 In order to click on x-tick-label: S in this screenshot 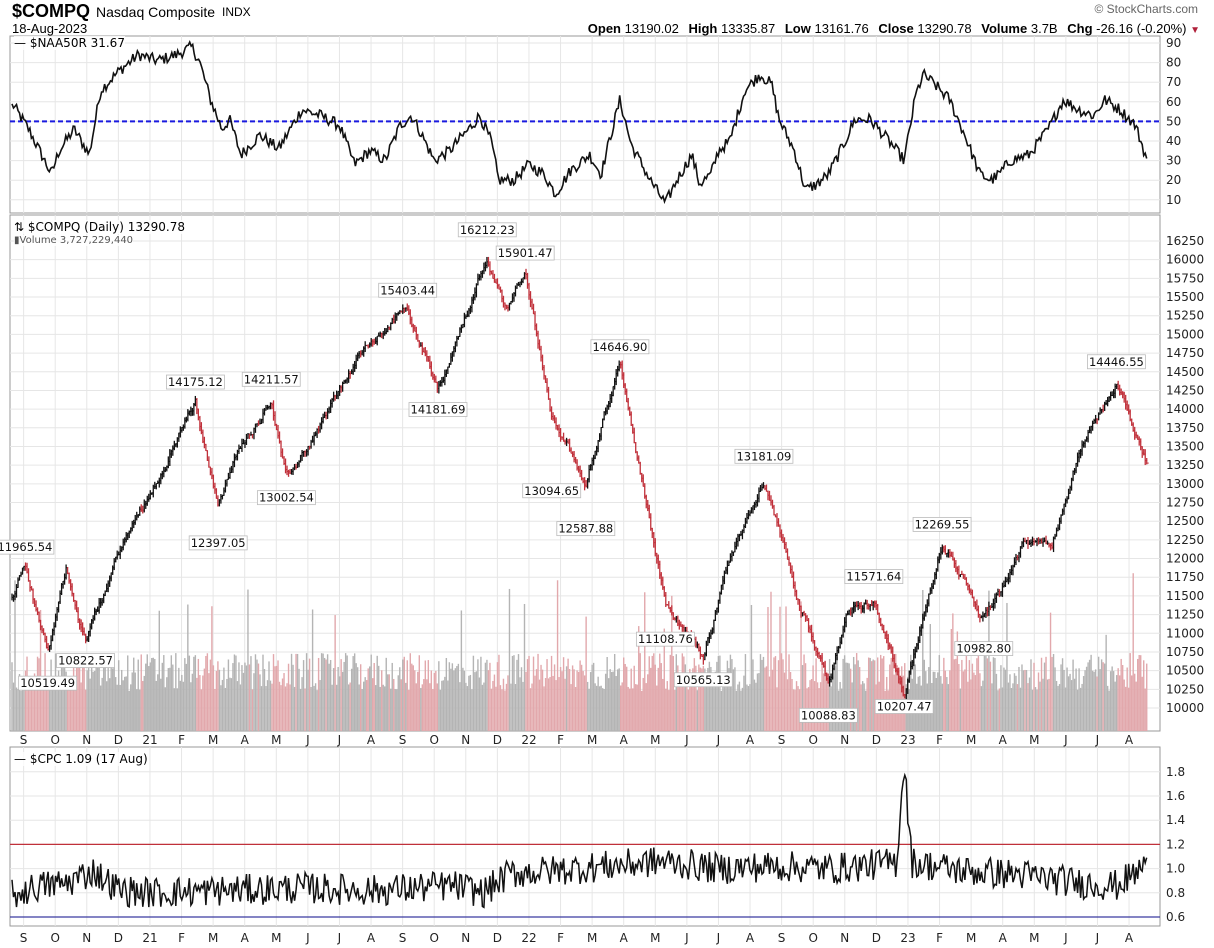, I will do `click(403, 740)`.